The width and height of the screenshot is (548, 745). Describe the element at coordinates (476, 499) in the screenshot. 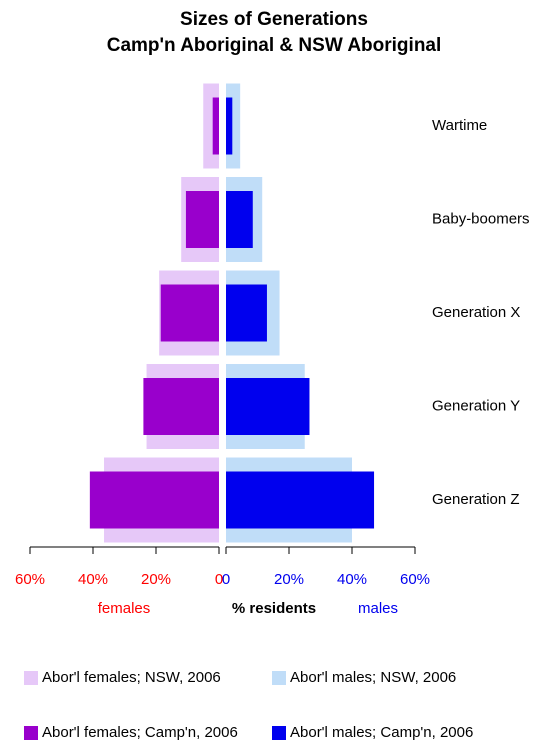

I see `category-label: Generation Z` at that location.